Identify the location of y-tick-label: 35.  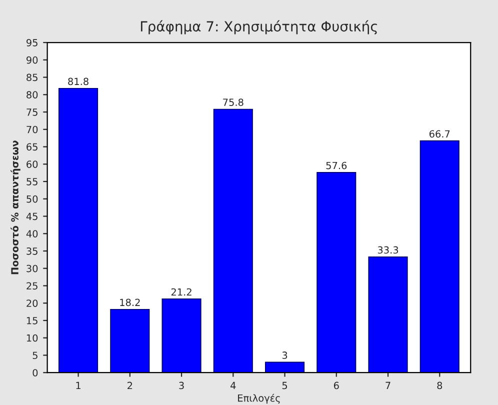
(32, 251).